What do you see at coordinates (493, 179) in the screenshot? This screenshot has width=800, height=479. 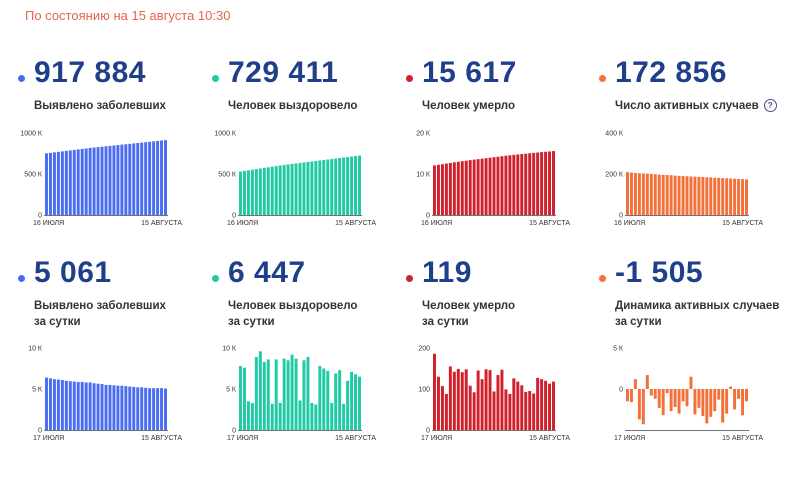 I see `total-deaths-chart: 0 10 К 20 К 16 ИЮЛЯ 15 АВГУСТА` at bounding box center [493, 179].